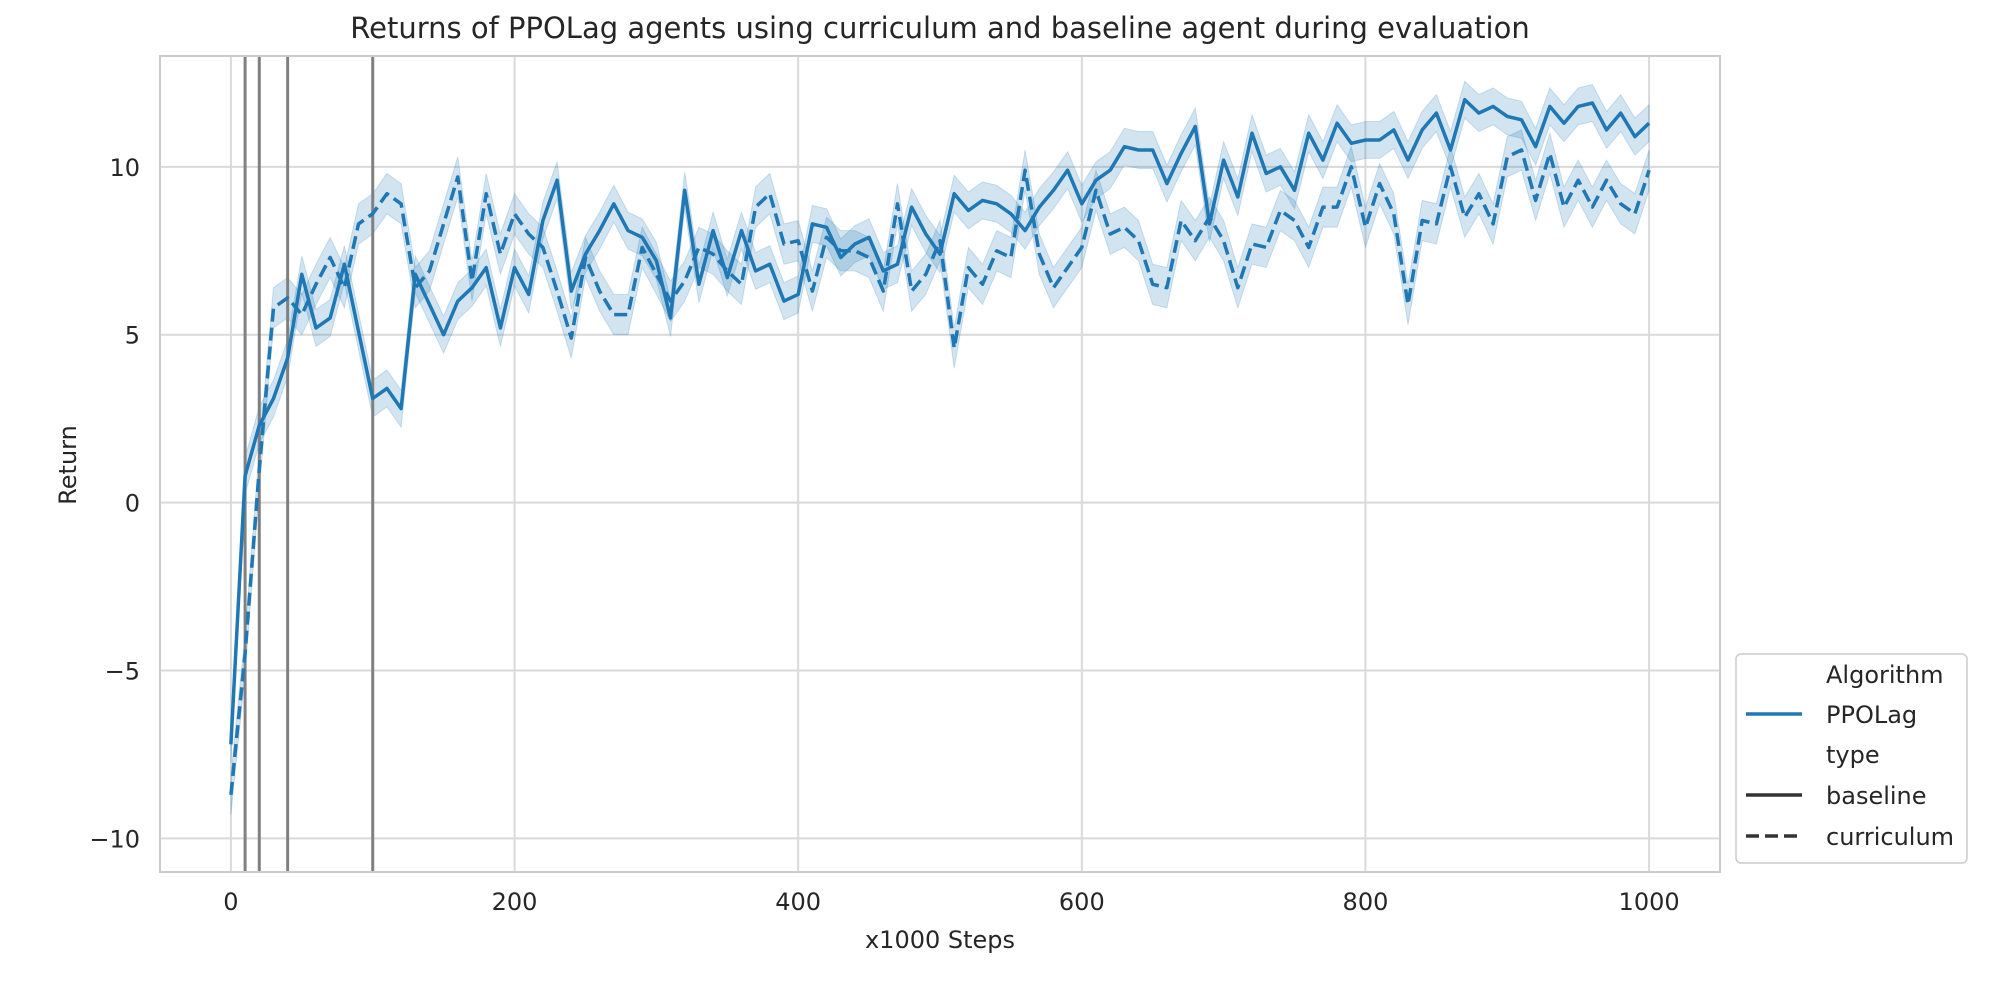  Describe the element at coordinates (940, 940) in the screenshot. I see `x-axis-label: x1000 Steps` at that location.